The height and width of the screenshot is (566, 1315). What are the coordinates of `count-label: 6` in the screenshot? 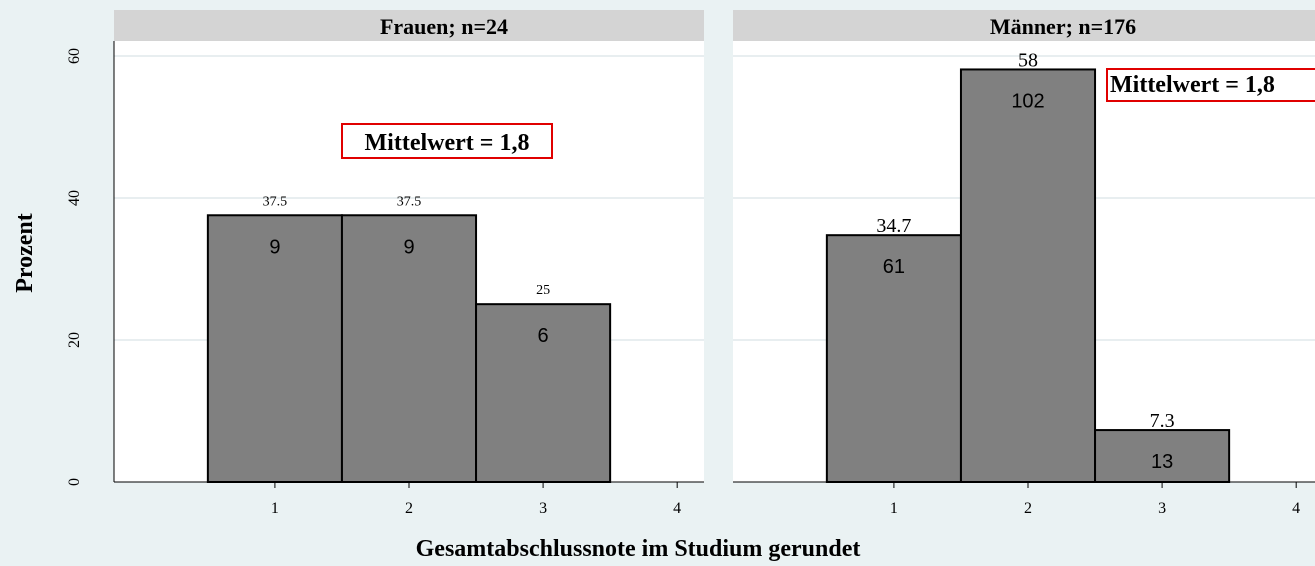 It's located at (543, 336).